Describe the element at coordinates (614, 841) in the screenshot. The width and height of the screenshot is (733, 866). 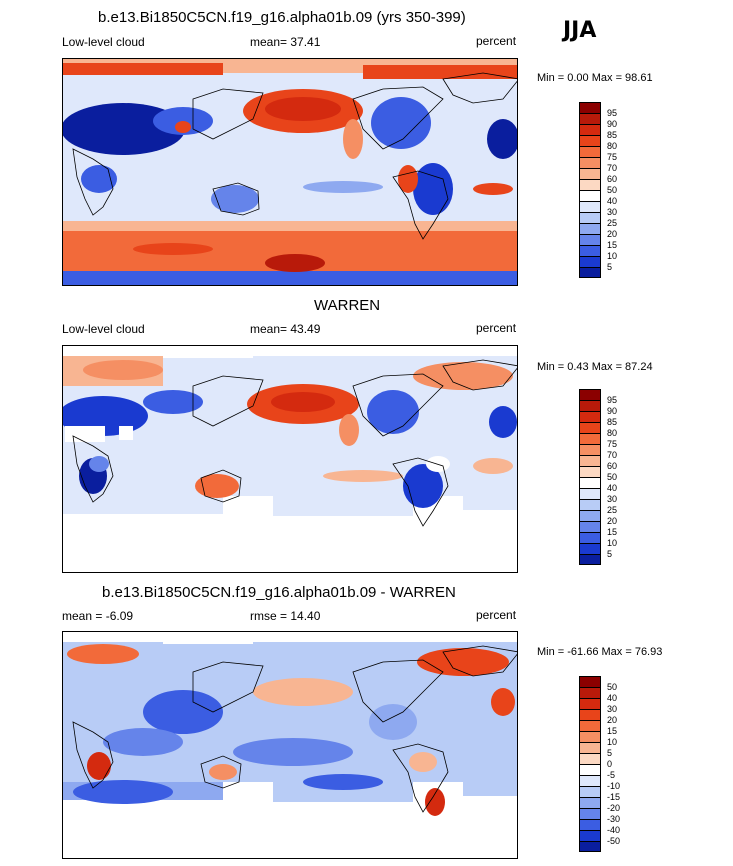
I see `colorbar-label: -50` at that location.